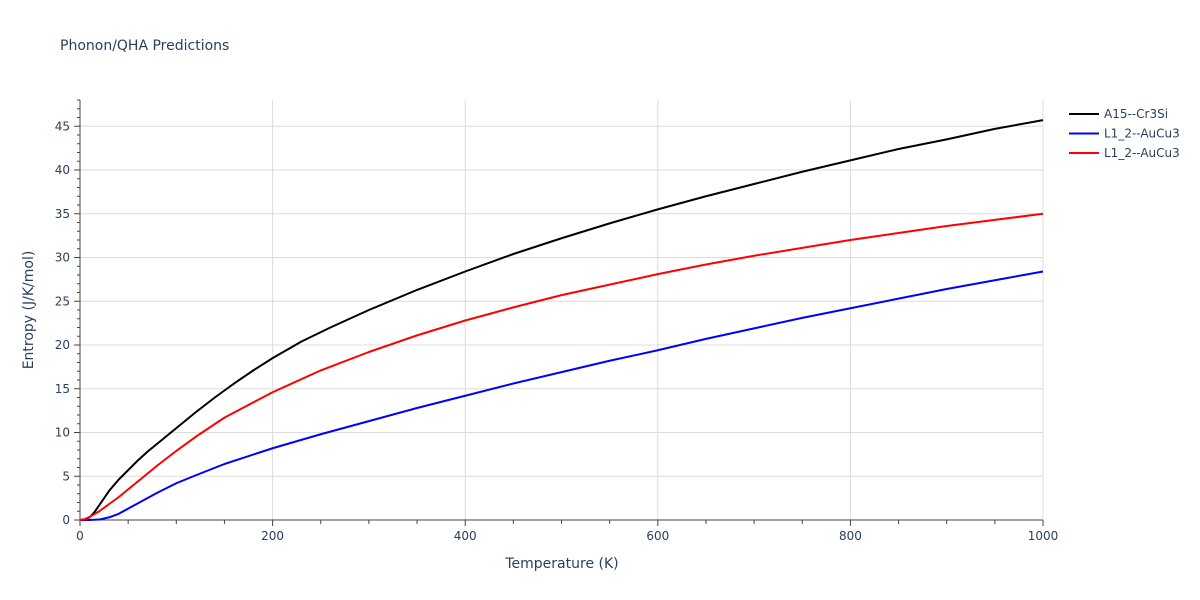 This screenshot has height=600, width=1200. What do you see at coordinates (272, 536) in the screenshot?
I see `x-tick-label: 200` at bounding box center [272, 536].